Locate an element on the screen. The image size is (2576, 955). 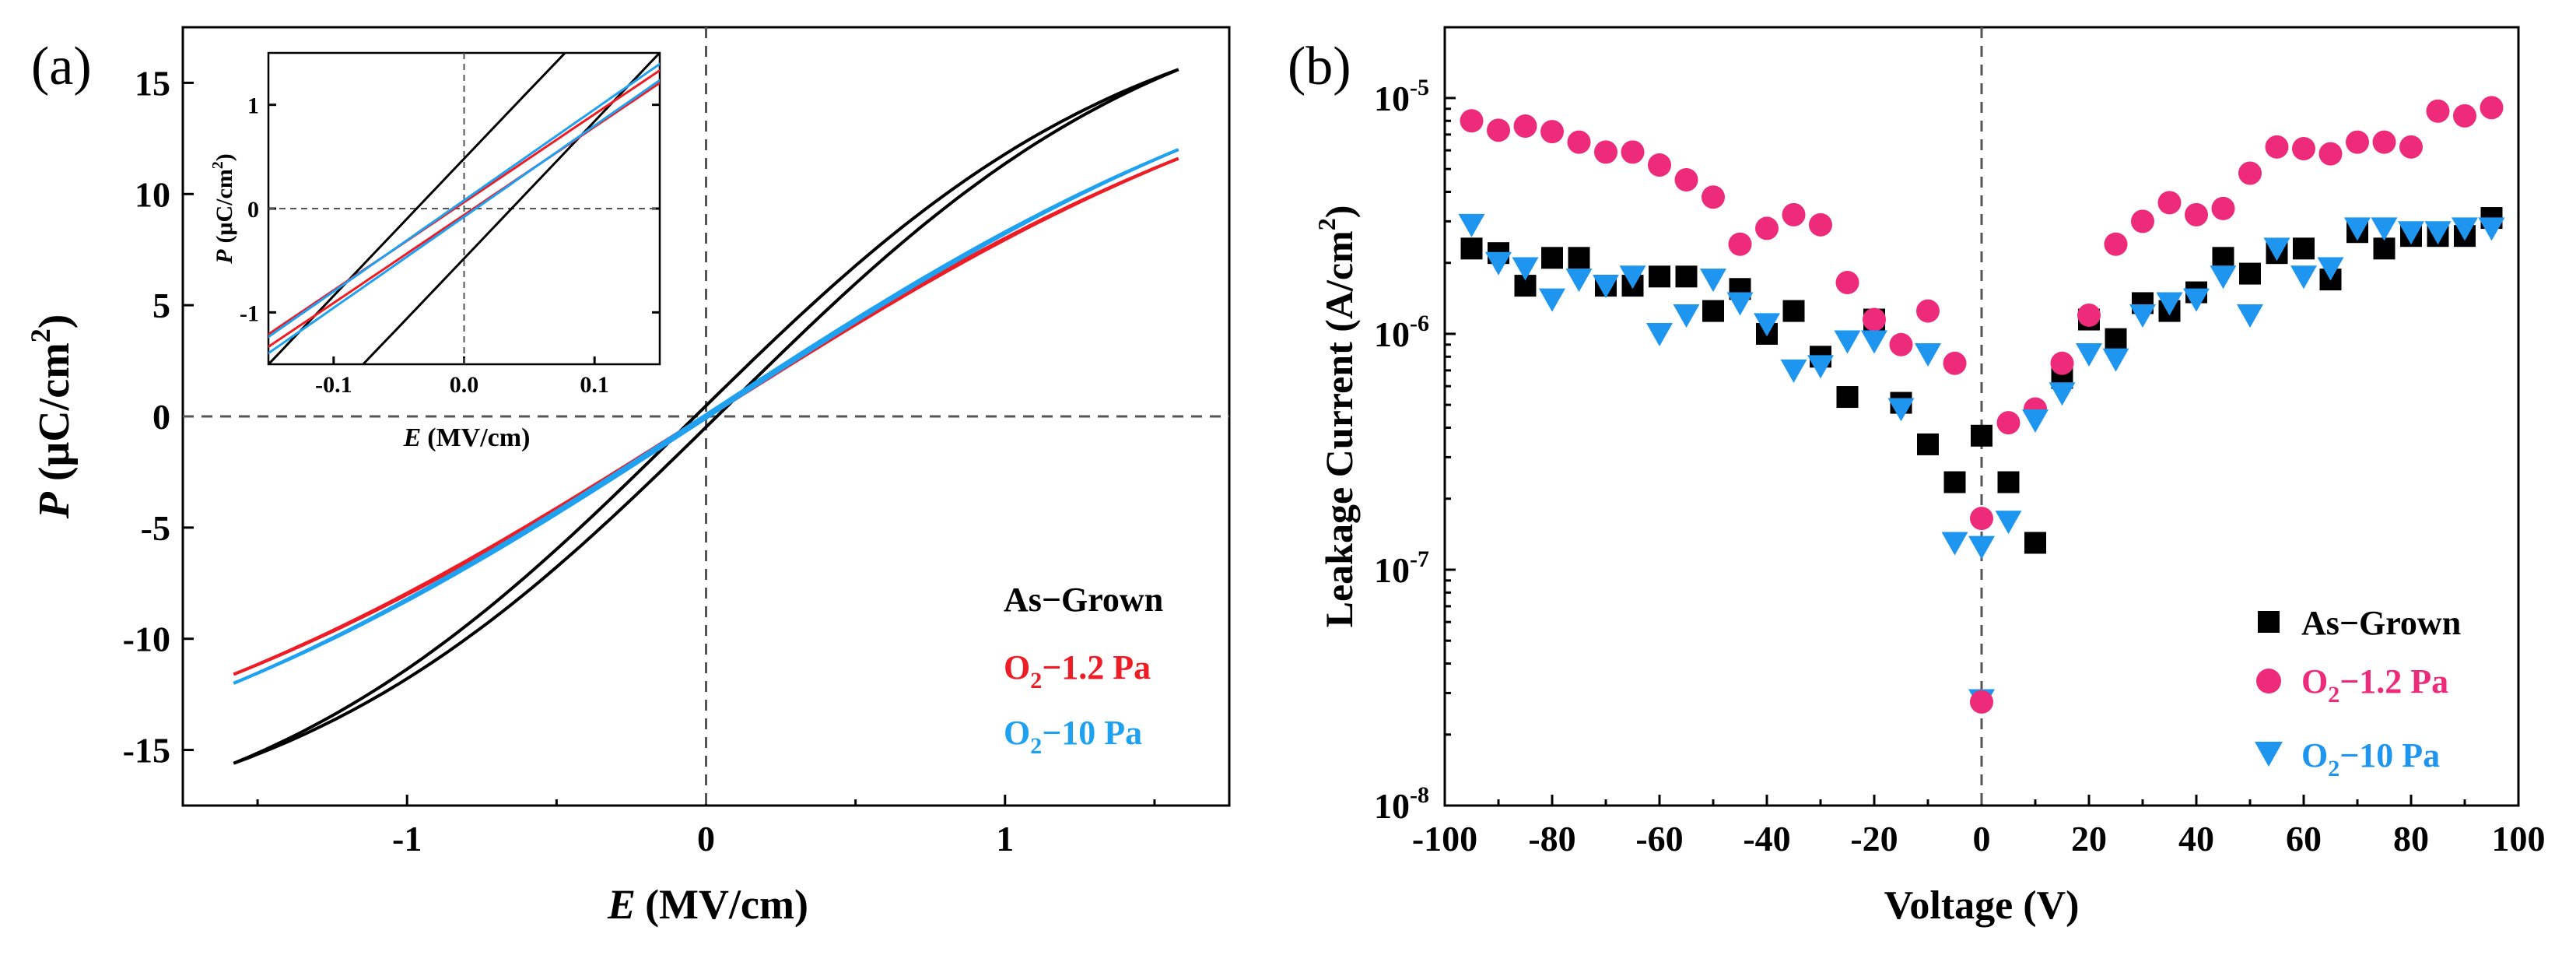
b-point-as-grown-x80 is located at coordinates (1552, 258).